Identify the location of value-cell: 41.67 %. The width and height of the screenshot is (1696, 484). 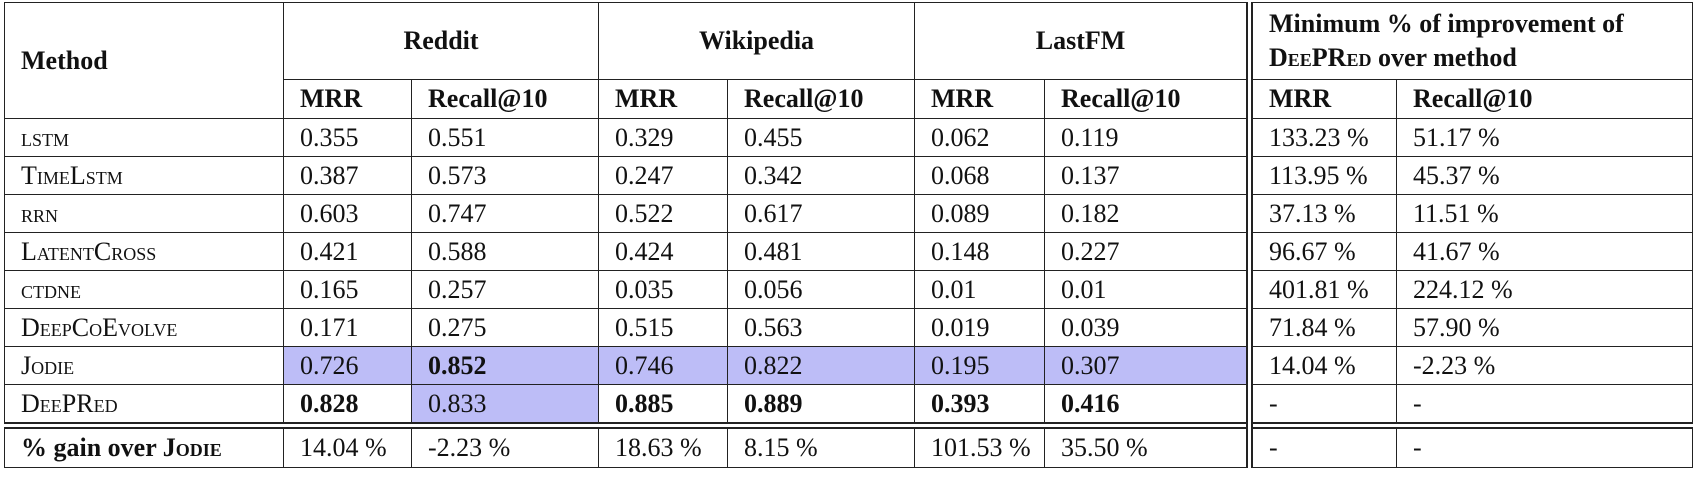
(1545, 251).